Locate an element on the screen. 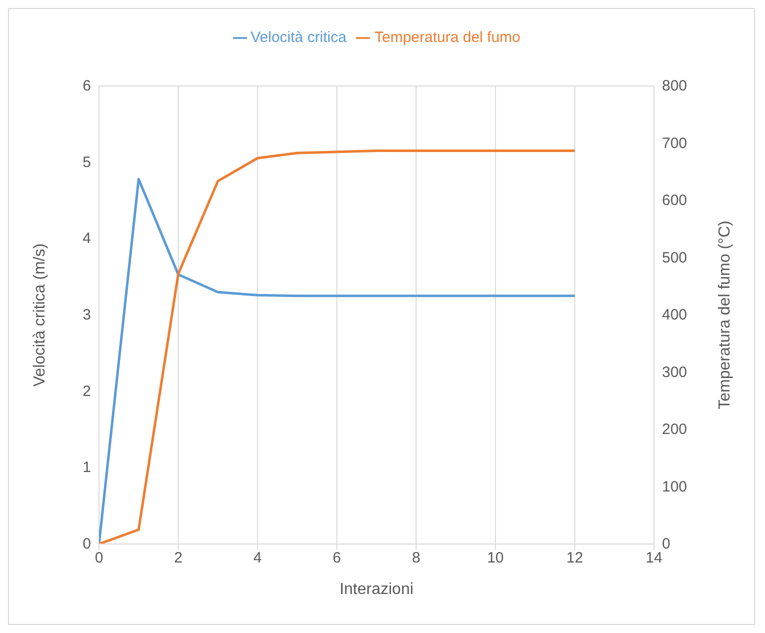  y2-tick-label: 0 is located at coordinates (666, 544).